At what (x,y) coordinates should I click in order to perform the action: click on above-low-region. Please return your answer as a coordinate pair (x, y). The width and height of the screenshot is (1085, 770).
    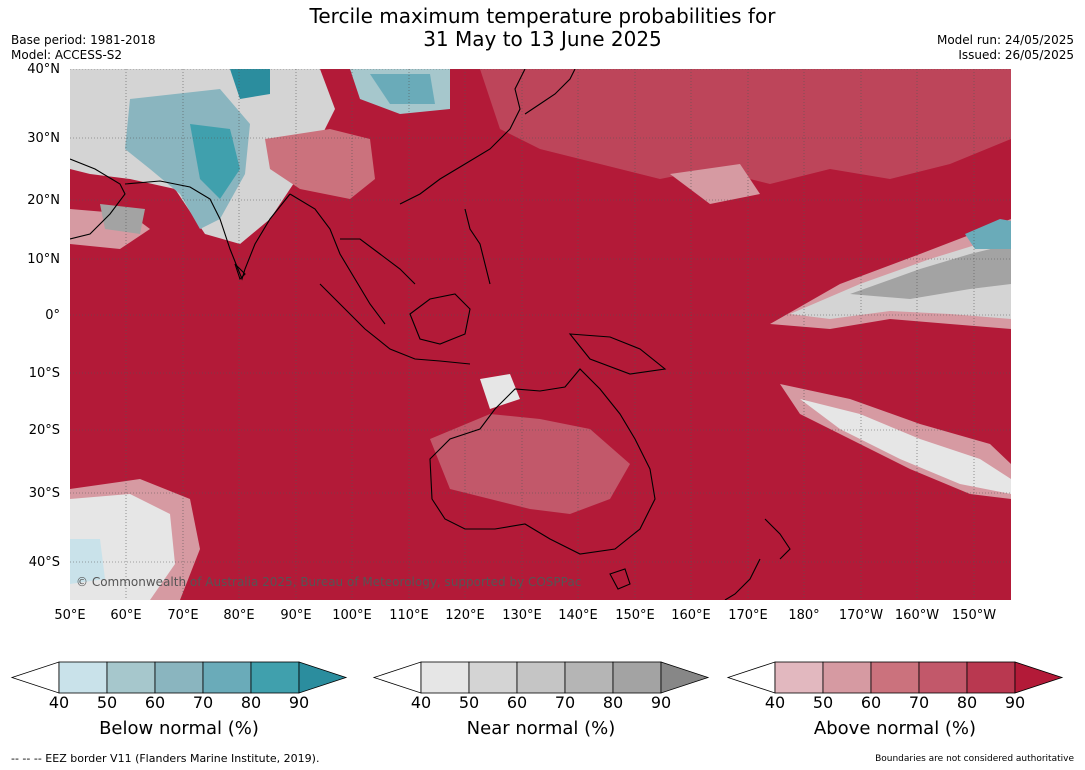
    Looking at the image, I should click on (715, 184).